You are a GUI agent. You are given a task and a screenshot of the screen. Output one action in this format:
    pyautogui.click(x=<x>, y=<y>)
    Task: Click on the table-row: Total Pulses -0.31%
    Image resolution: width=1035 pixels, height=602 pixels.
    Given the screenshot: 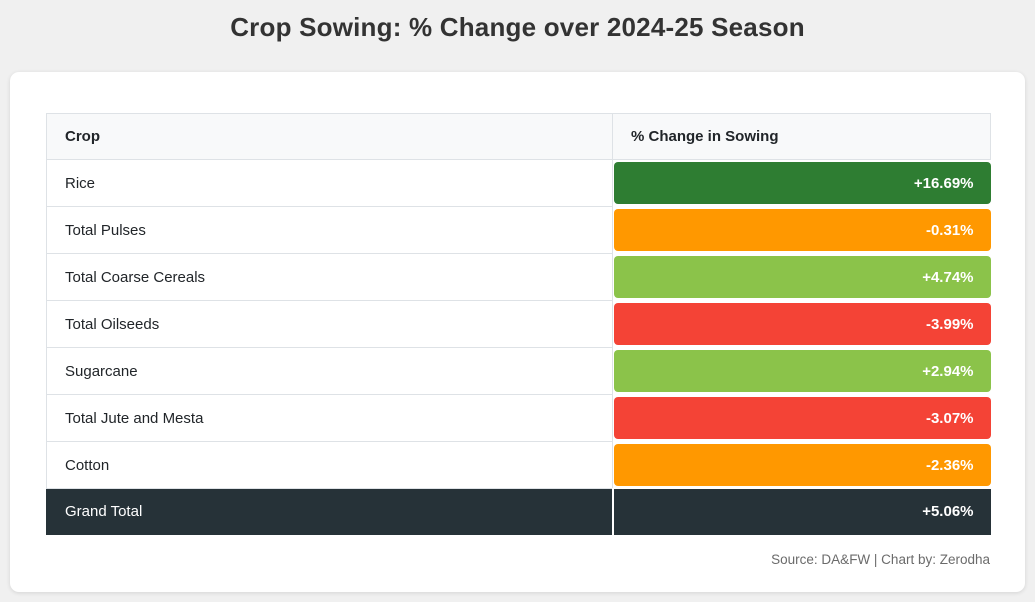 What is the action you would take?
    pyautogui.click(x=518, y=230)
    